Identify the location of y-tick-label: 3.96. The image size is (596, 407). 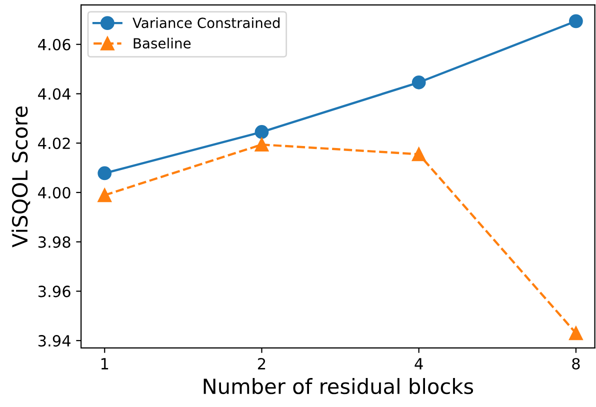
(54, 292).